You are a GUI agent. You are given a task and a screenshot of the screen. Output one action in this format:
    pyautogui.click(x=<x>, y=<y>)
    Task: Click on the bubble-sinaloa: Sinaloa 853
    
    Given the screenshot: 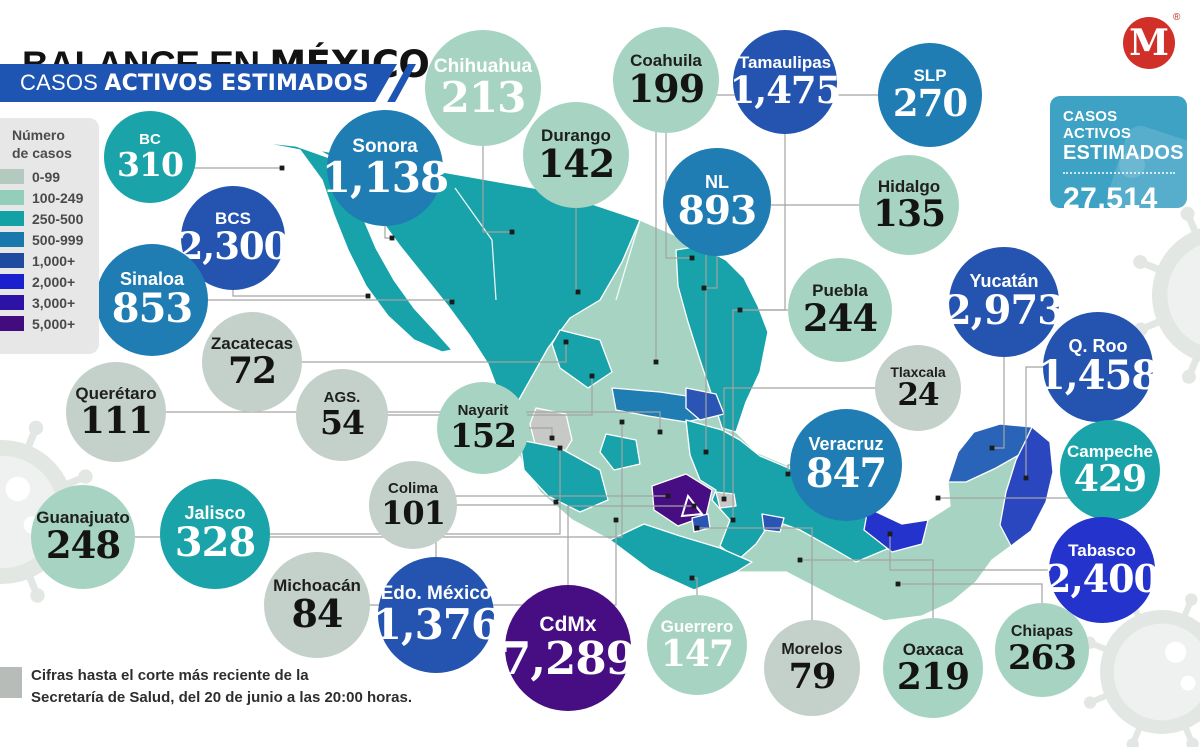 What is the action you would take?
    pyautogui.click(x=152, y=300)
    